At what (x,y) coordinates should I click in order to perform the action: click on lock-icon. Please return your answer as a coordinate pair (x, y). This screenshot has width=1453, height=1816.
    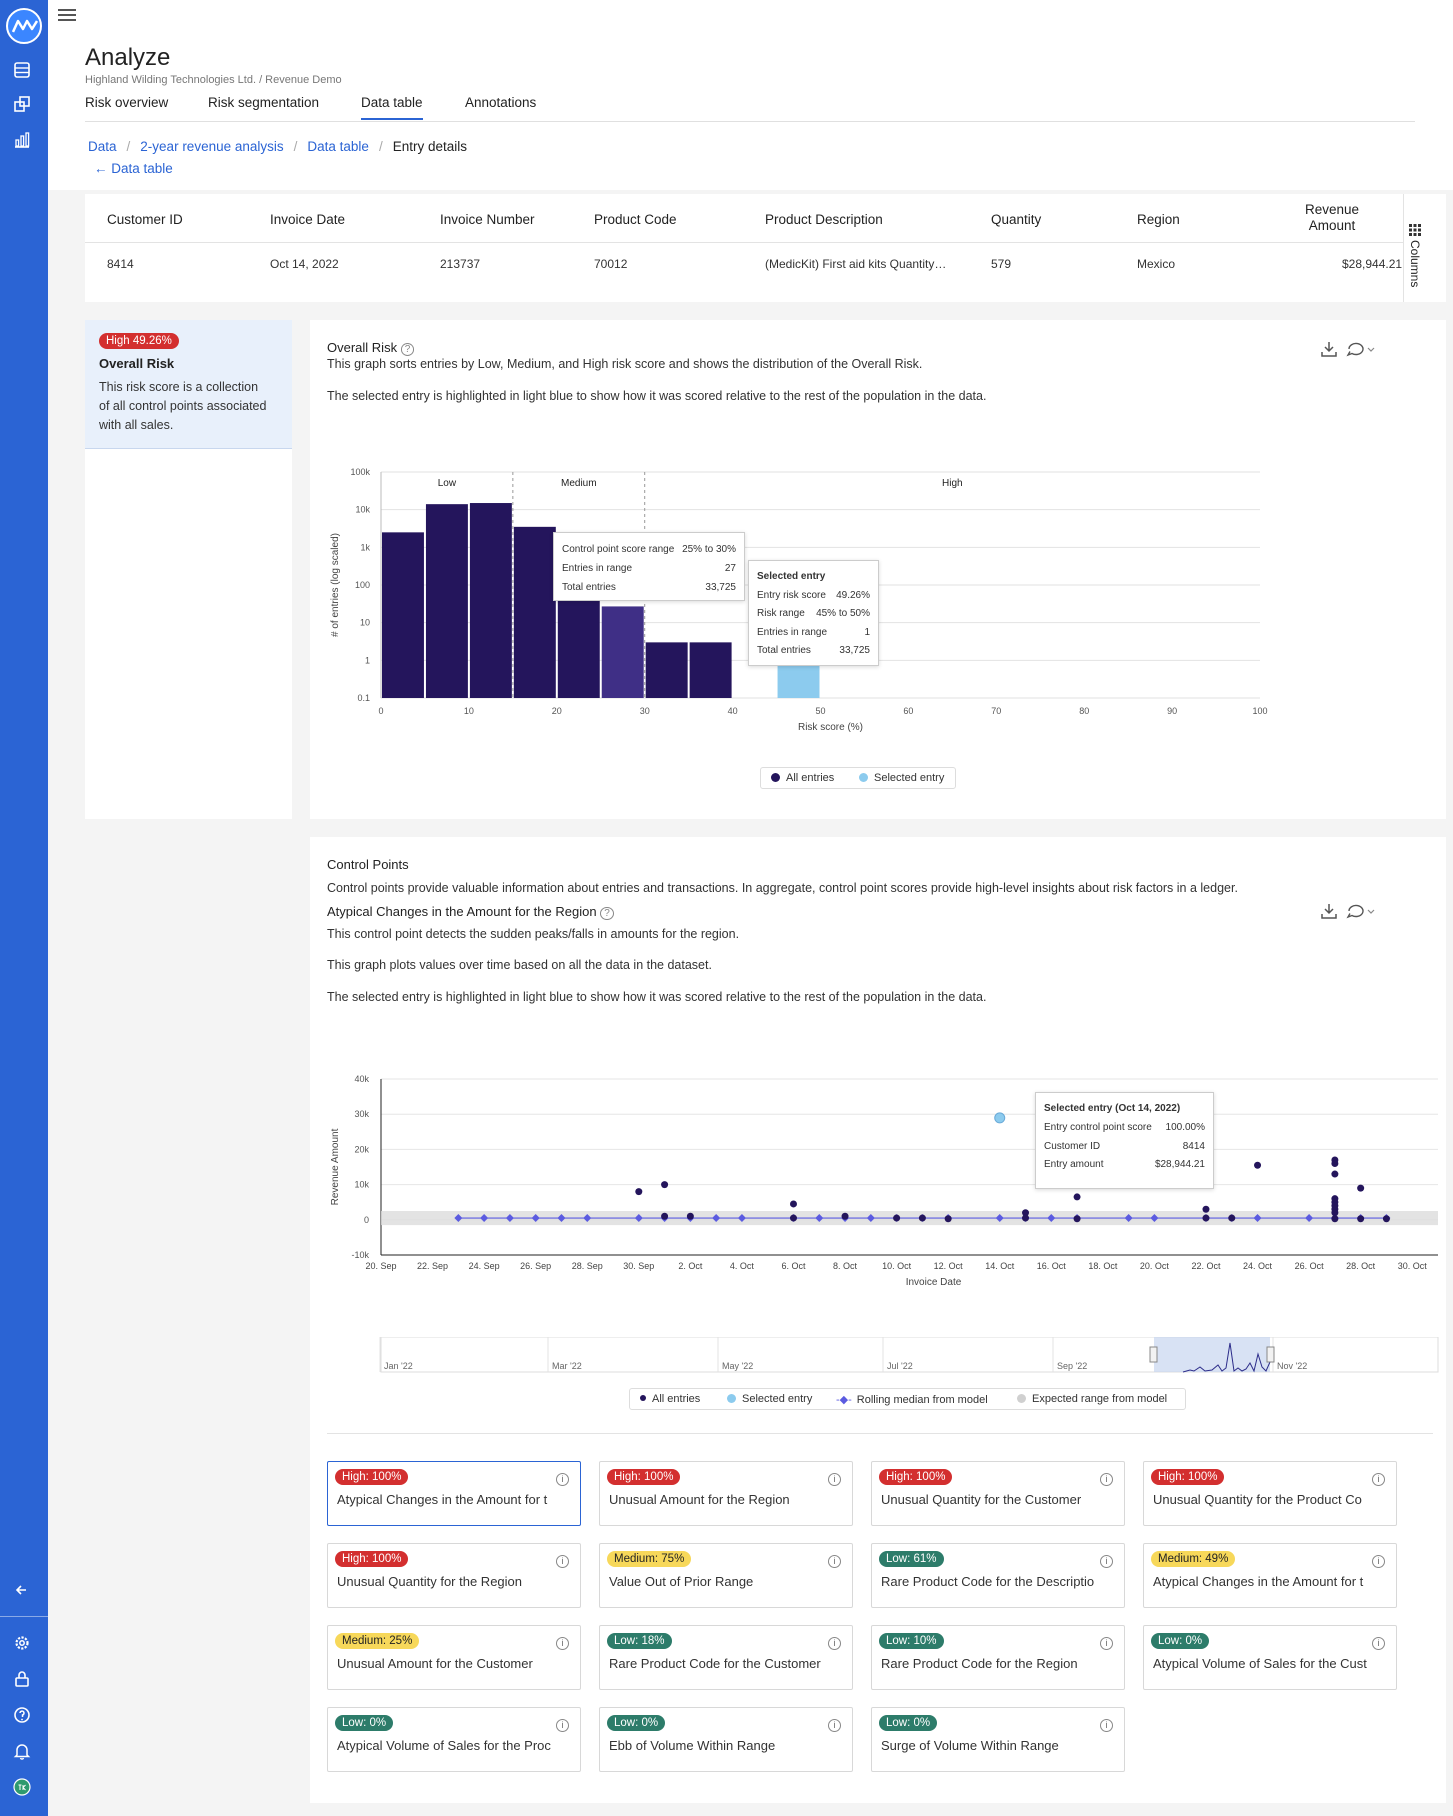
    Looking at the image, I should click on (22, 1679).